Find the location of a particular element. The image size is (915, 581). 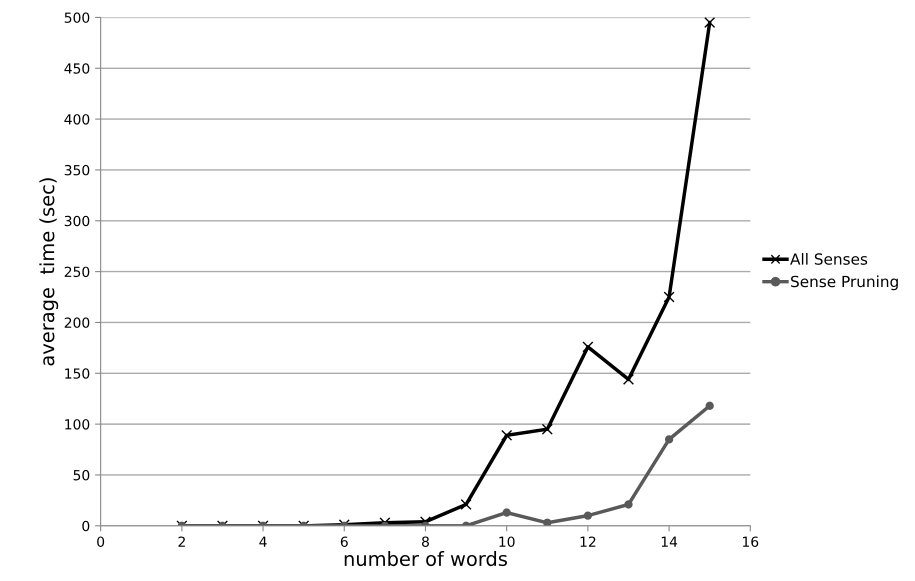

legend-label: All Senses is located at coordinates (829, 259).